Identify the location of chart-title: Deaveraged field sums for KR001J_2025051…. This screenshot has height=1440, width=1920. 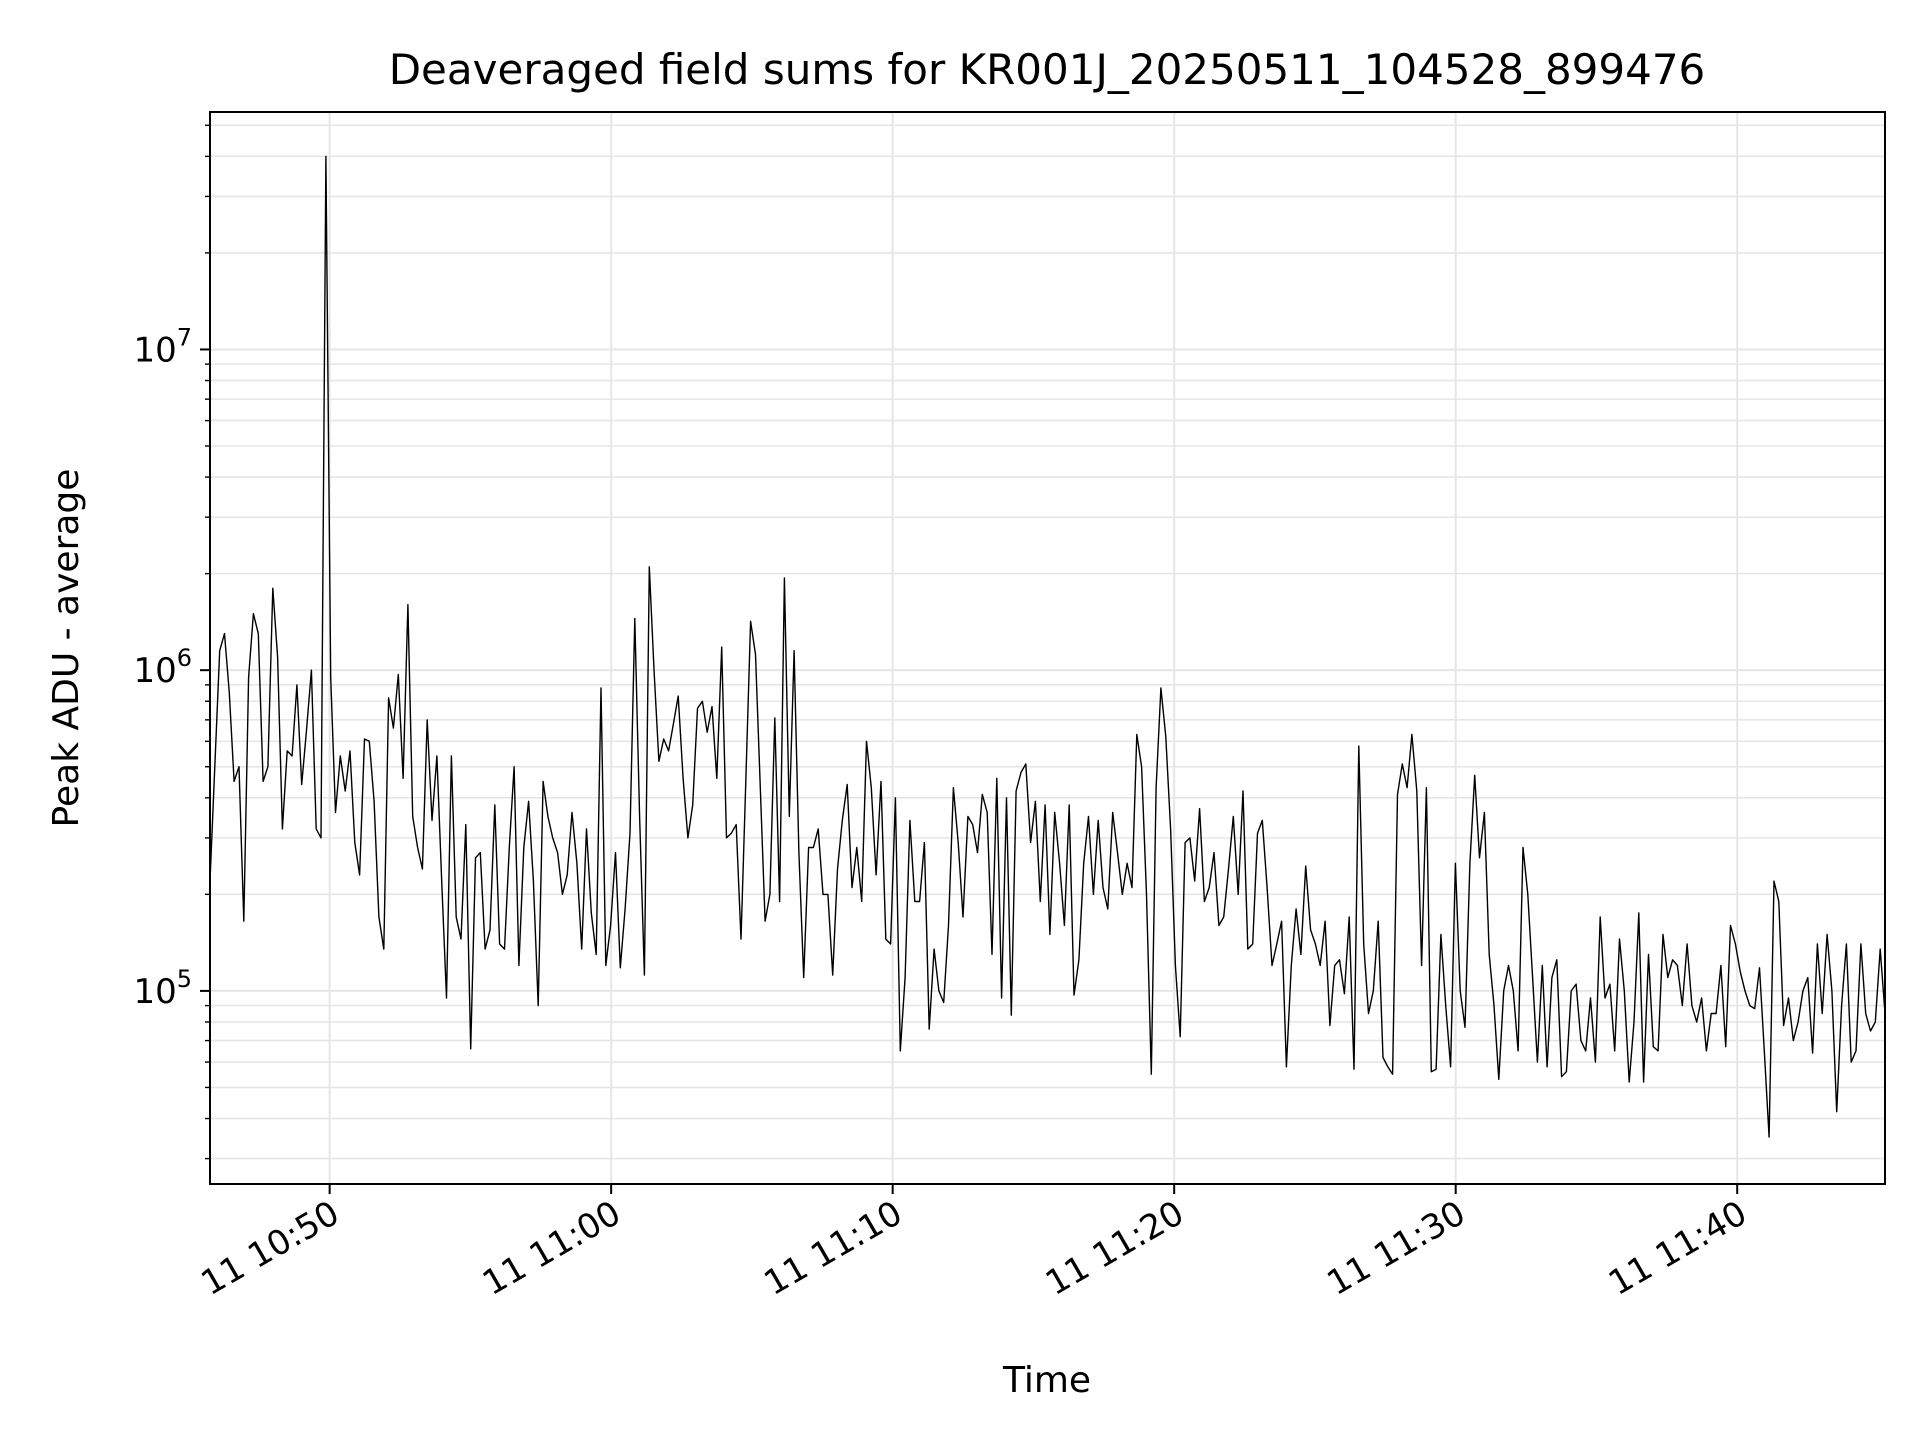
(1047, 69).